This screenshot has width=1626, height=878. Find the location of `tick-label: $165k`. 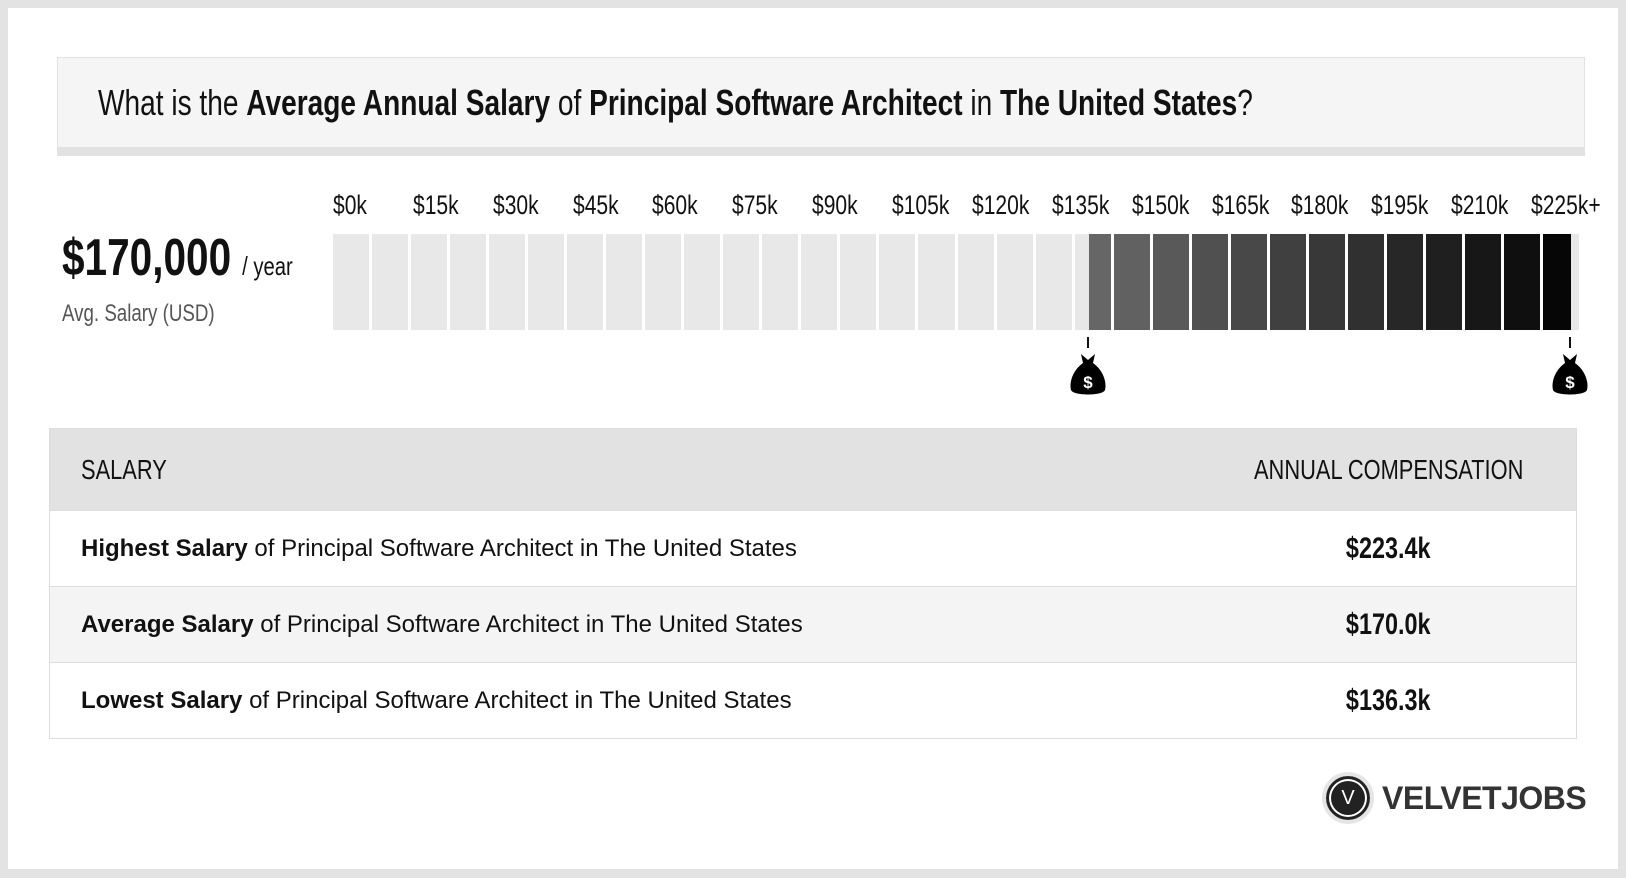

tick-label: $165k is located at coordinates (1240, 205).